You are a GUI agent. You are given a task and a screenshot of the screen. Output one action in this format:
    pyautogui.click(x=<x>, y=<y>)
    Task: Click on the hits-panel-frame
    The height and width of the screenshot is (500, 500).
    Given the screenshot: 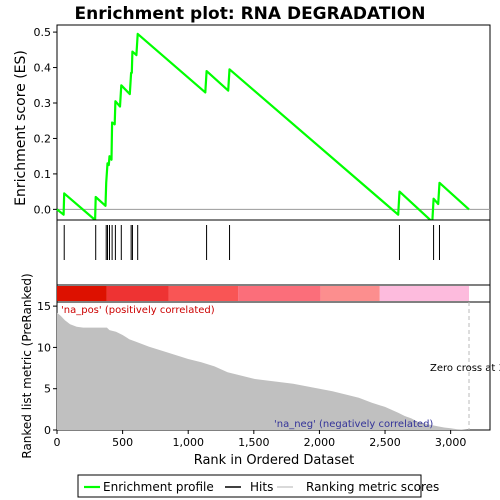 What is the action you would take?
    pyautogui.click(x=273, y=252)
    